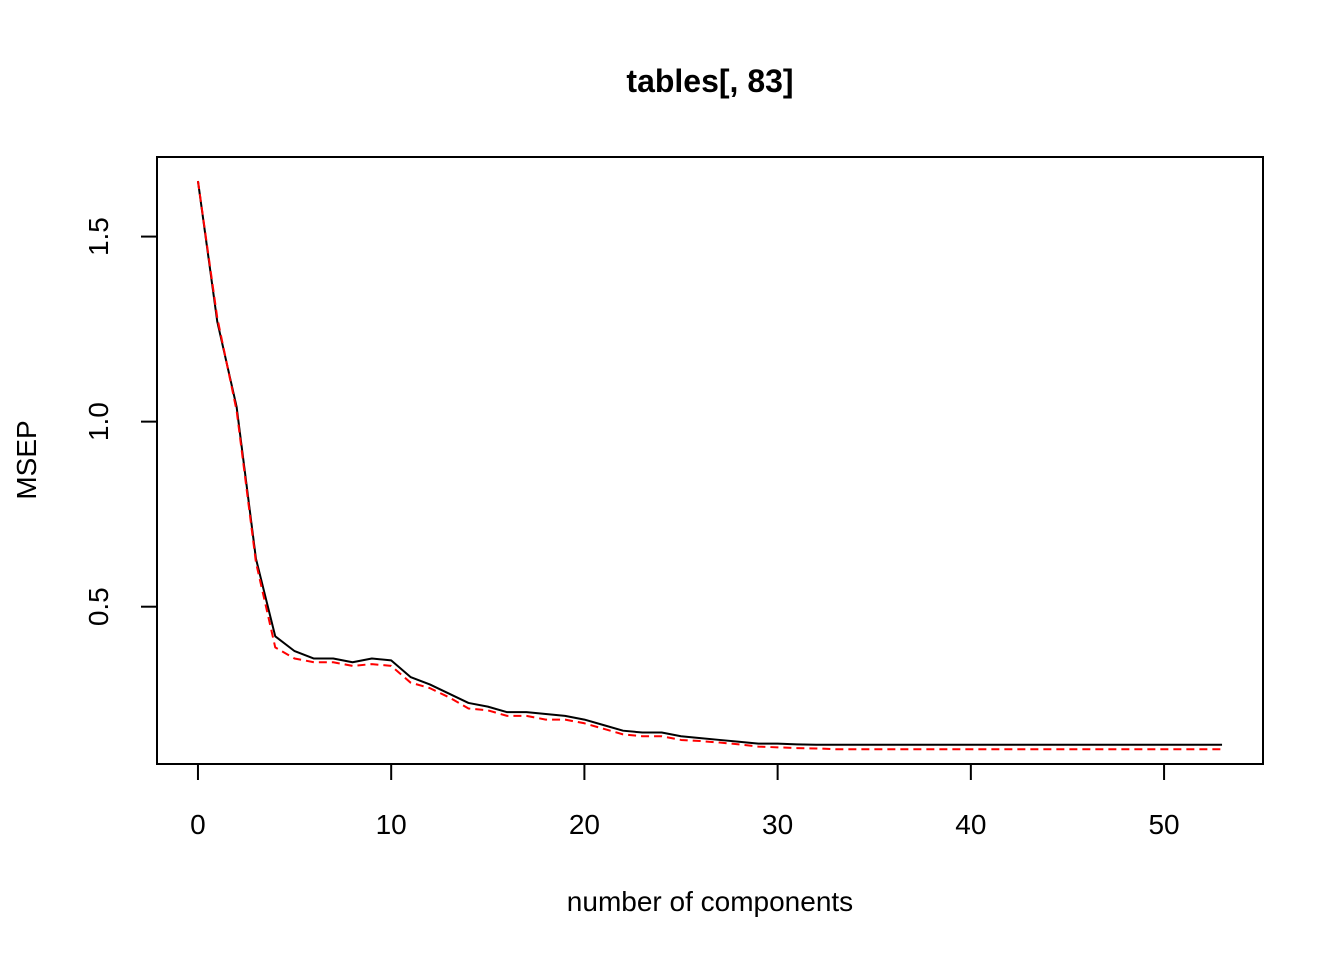  Describe the element at coordinates (710, 901) in the screenshot. I see `x-axis-label: number of components` at that location.